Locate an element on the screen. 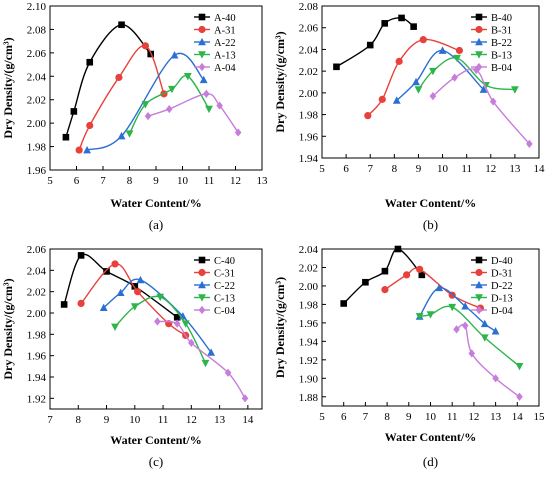  legend-item: D-13 is located at coordinates (492, 298).